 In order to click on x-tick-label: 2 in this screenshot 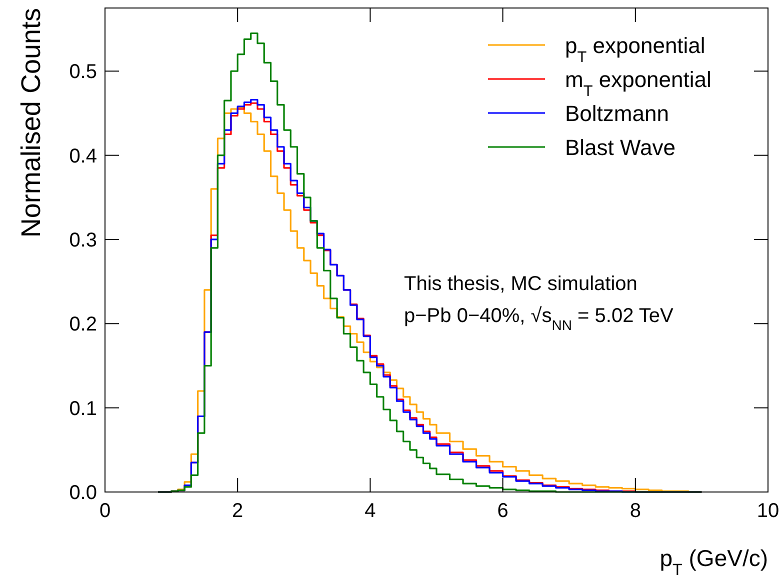, I will do `click(238, 511)`.